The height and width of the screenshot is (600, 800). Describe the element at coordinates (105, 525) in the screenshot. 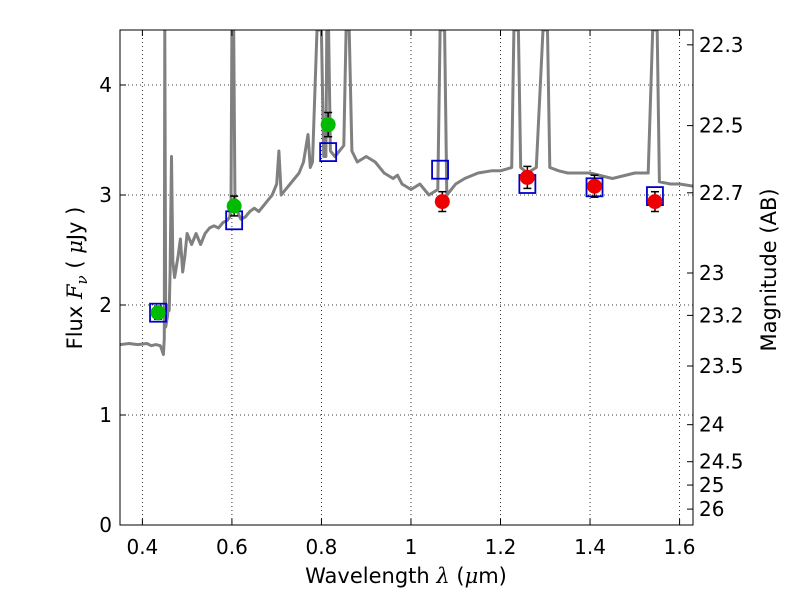

I see `y-tick-label: 0` at that location.